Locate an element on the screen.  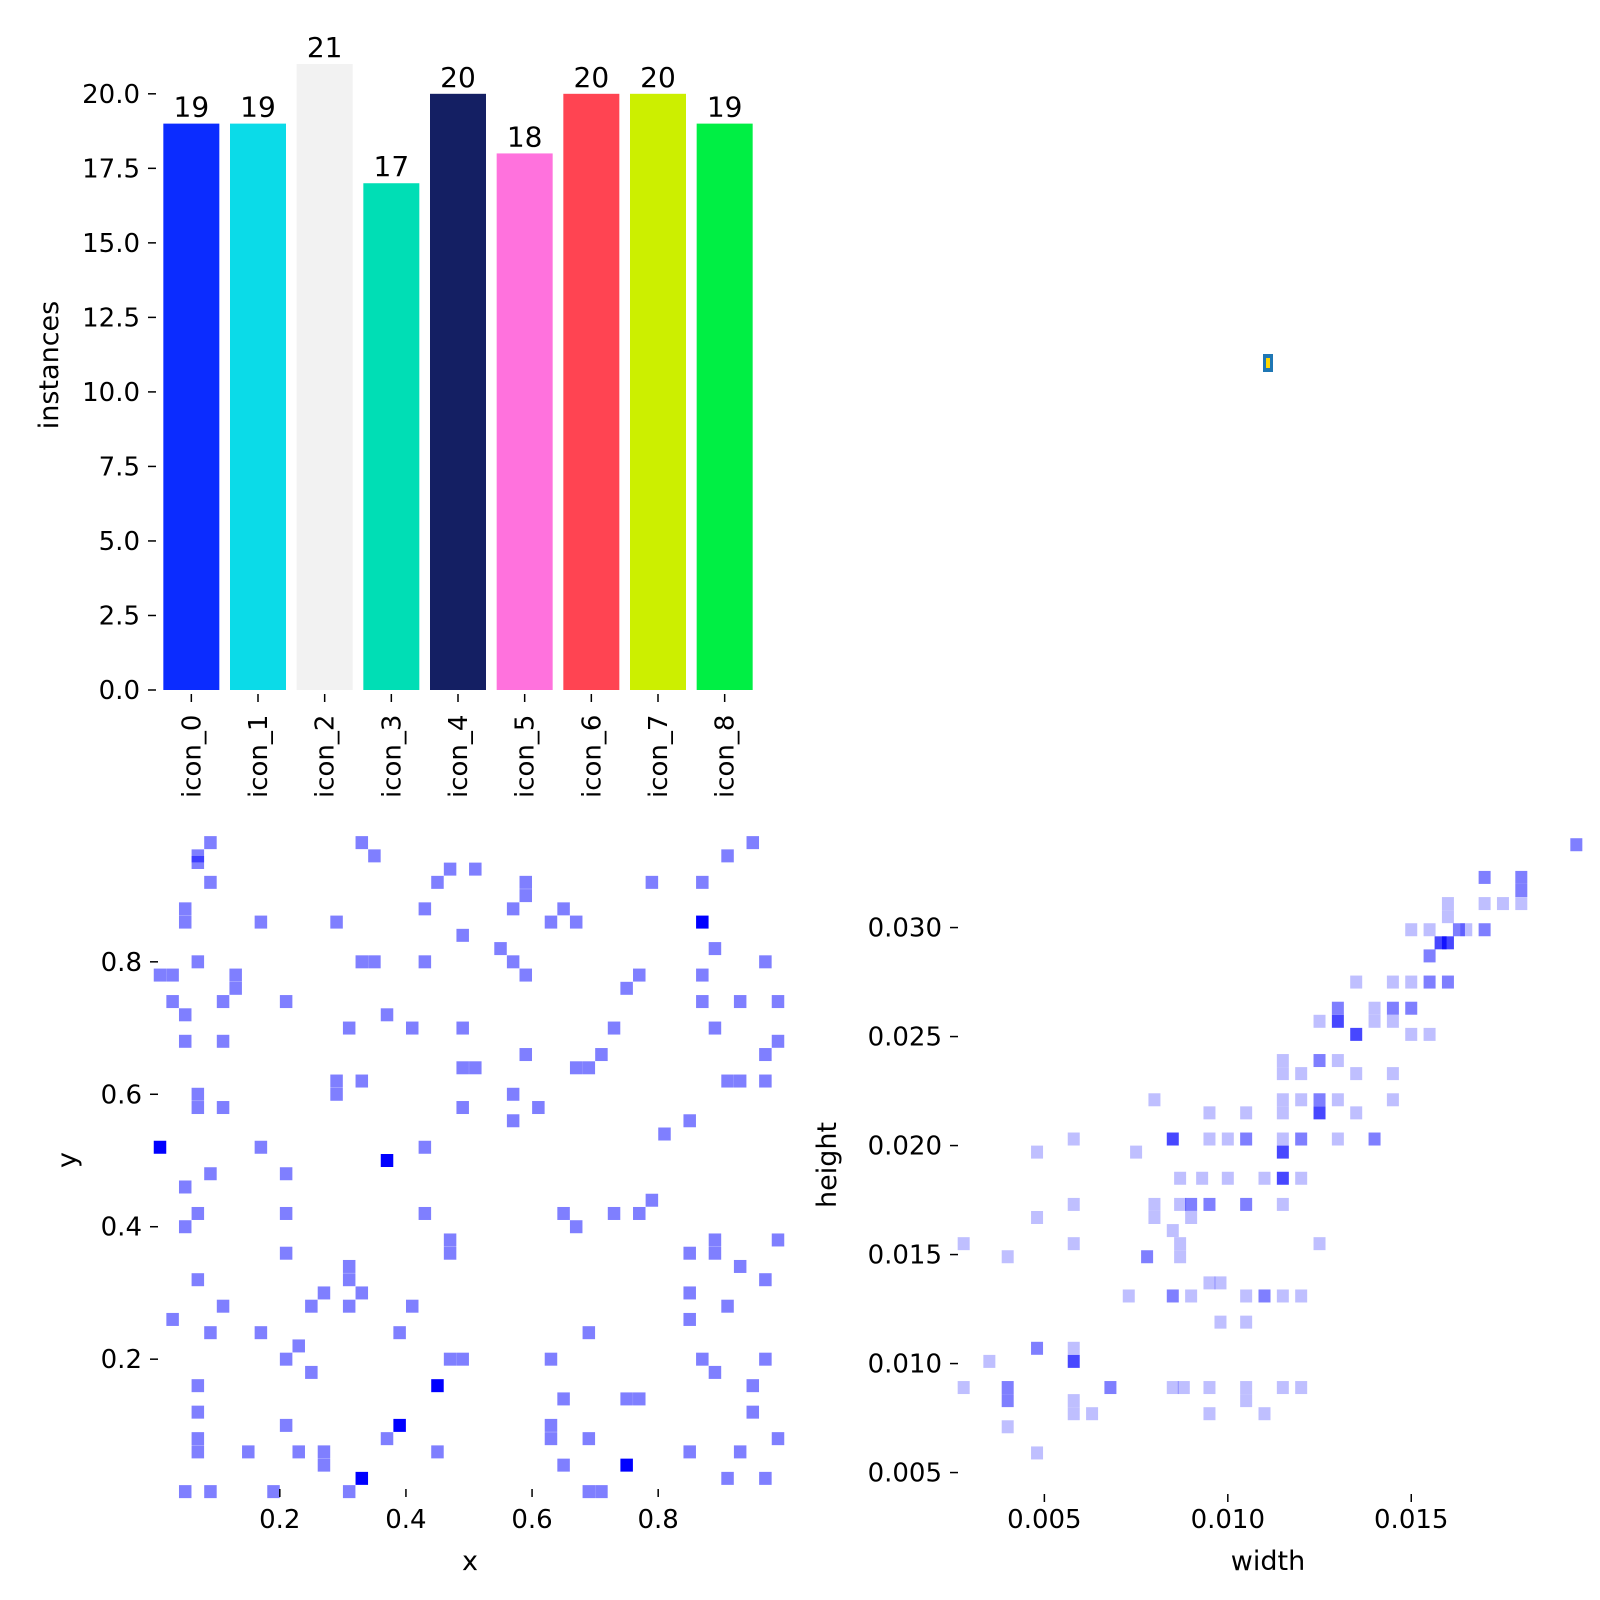
y-tick-label: 7.5 is located at coordinates (119, 467).